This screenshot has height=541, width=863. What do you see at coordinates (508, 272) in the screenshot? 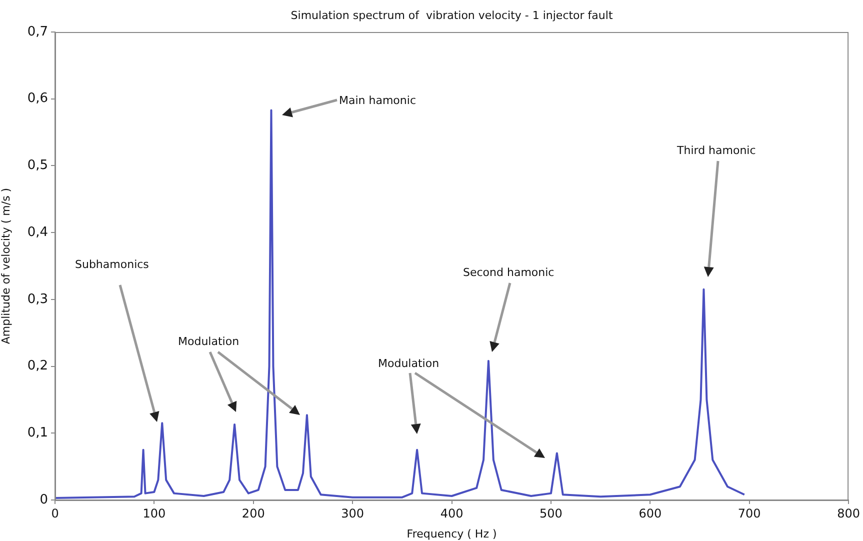
I see `annotation: Second hamonic` at bounding box center [508, 272].